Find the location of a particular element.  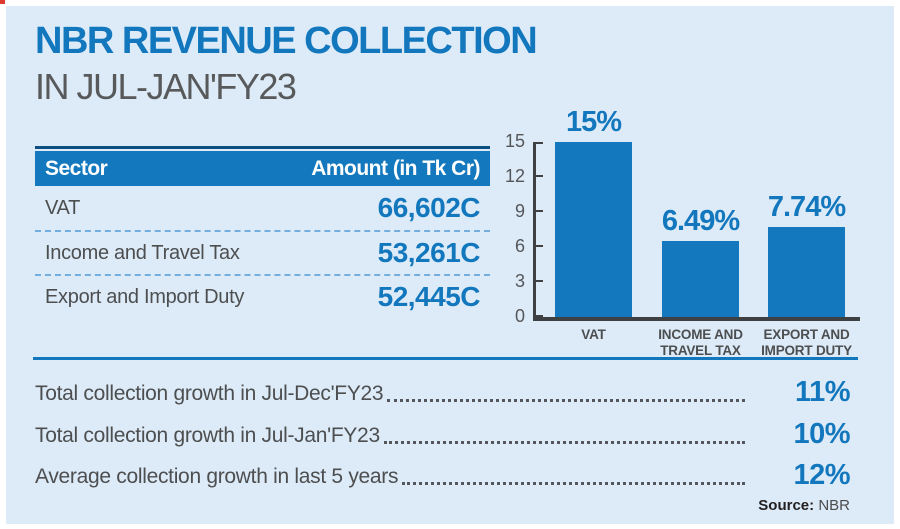

bar-value-label: 15% is located at coordinates (593, 122).